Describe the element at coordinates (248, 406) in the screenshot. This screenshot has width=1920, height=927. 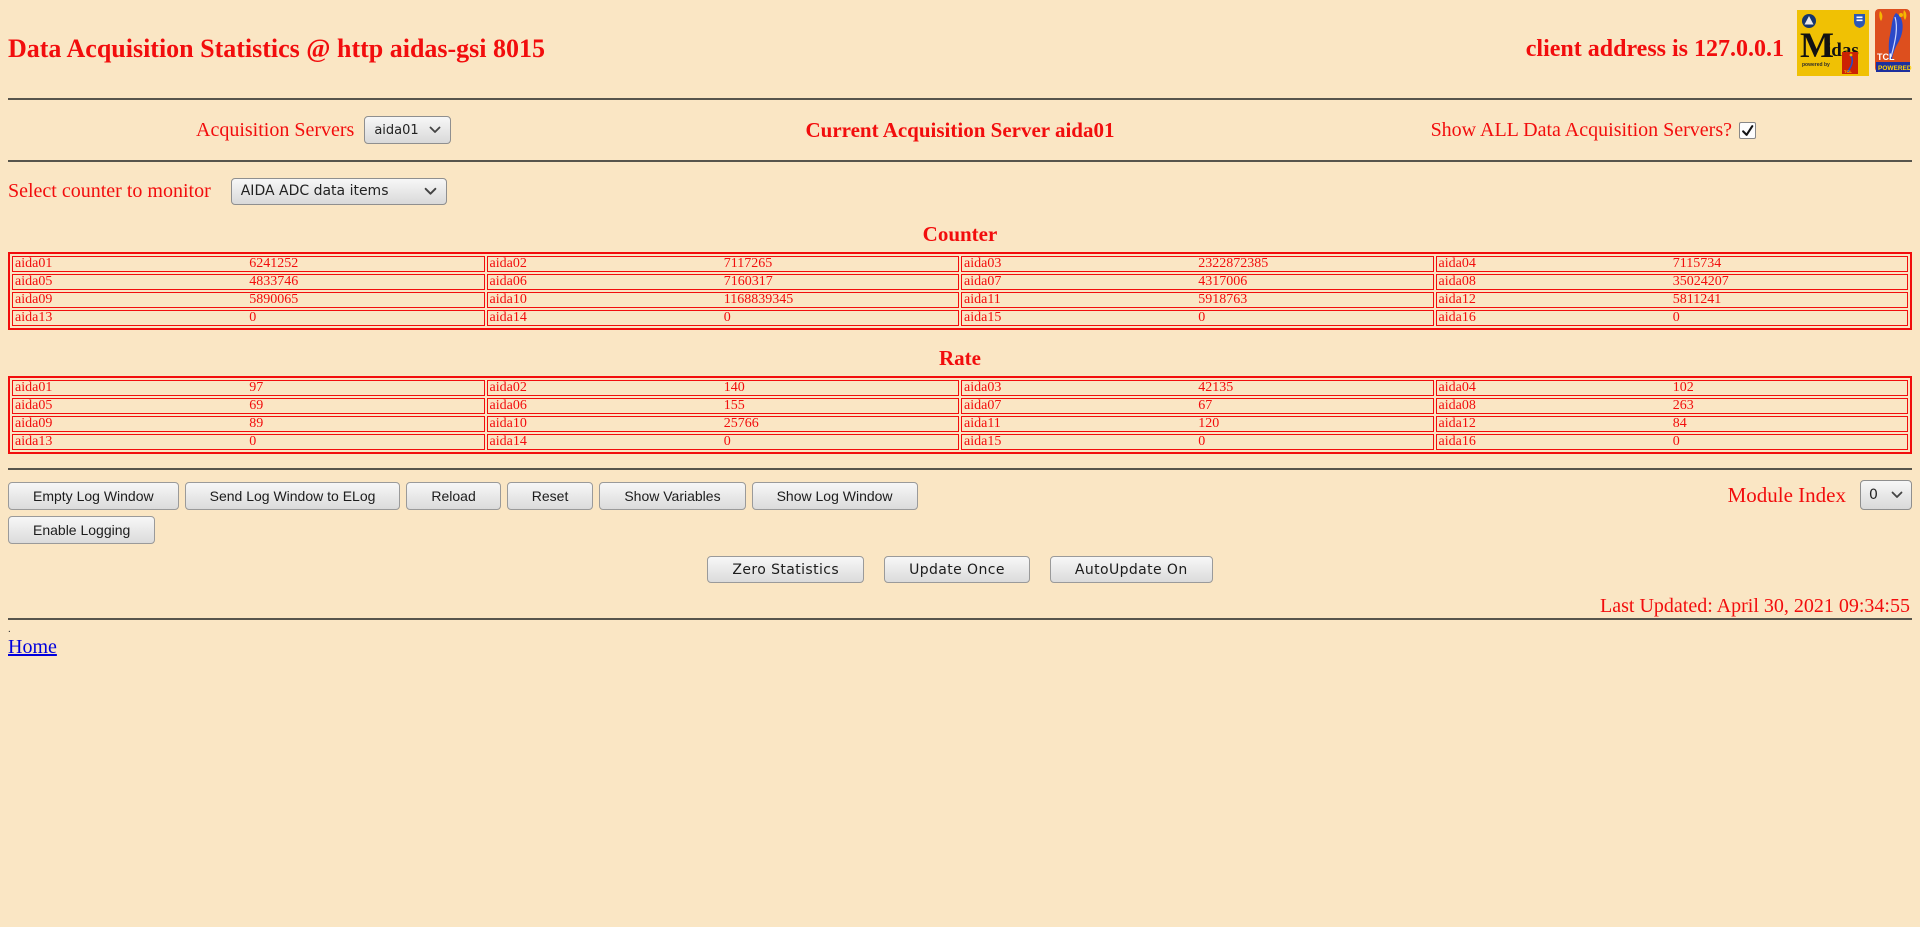
I see `table-pair: aida05 69` at that location.